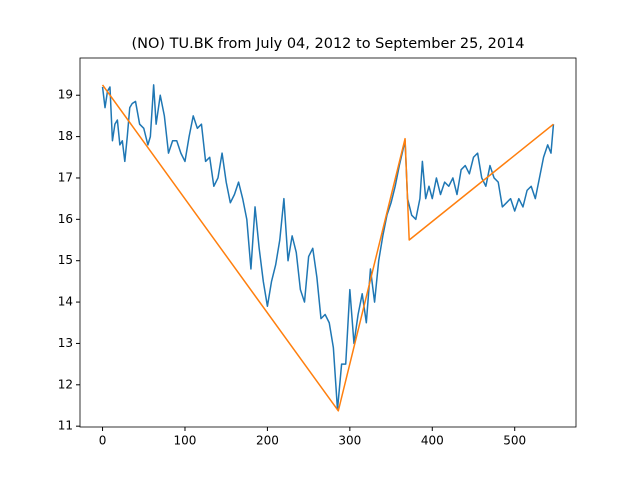 This screenshot has height=480, width=640. What do you see at coordinates (65, 260) in the screenshot?
I see `y-tick-label: 15` at bounding box center [65, 260].